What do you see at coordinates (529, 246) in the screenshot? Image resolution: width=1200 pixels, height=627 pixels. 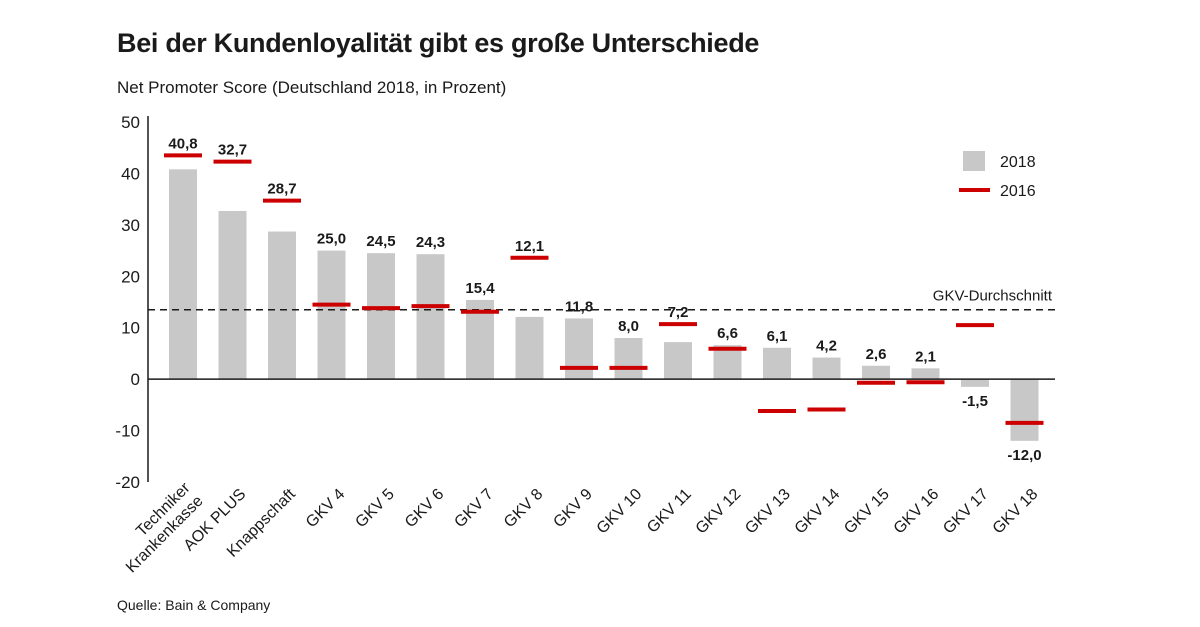 I see `value-label: 12,1` at bounding box center [529, 246].